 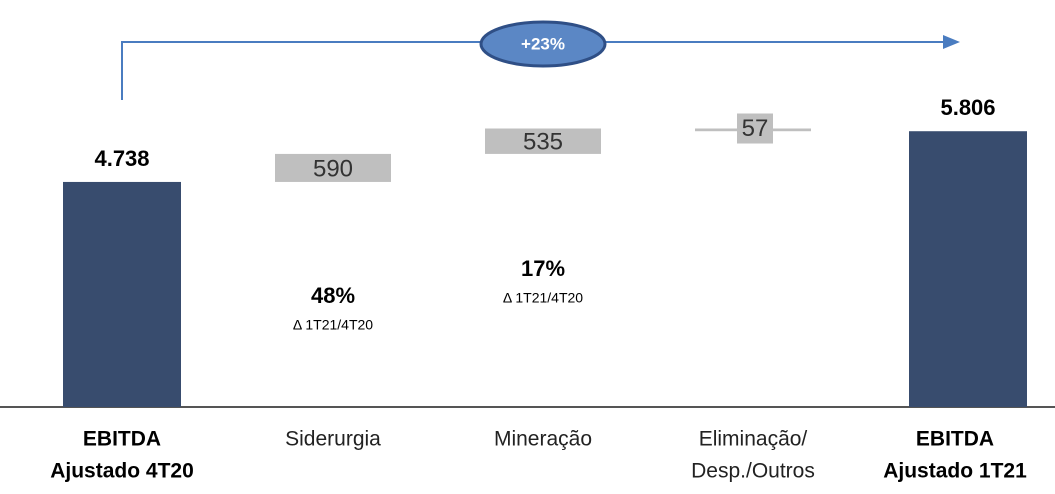 I want to click on value-label: 535, so click(x=543, y=142).